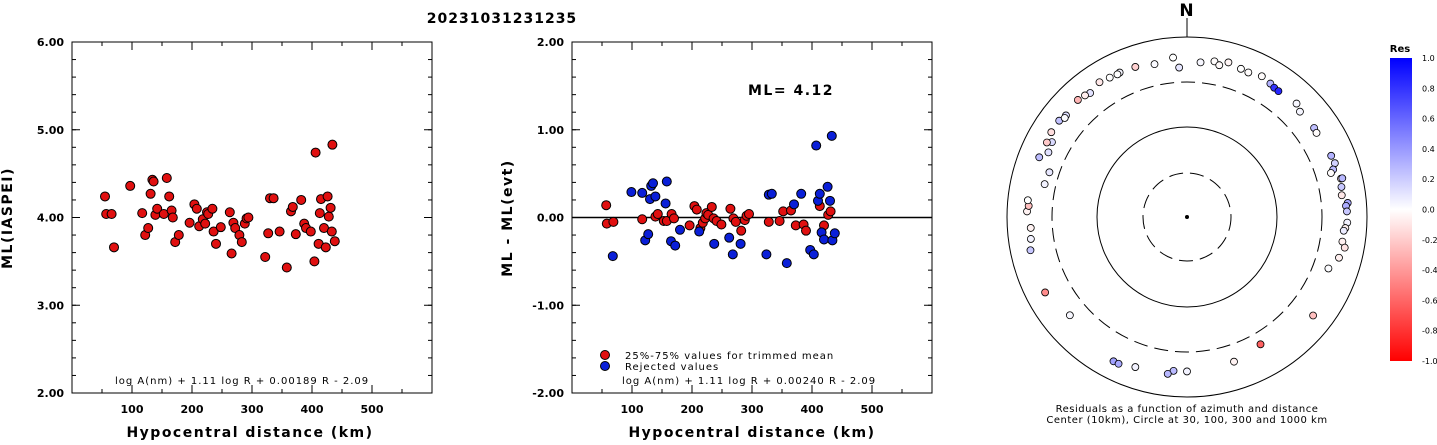 This screenshot has width=1437, height=445. Describe the element at coordinates (50, 305) in the screenshot. I see `y-tick-label: 3.00` at that location.